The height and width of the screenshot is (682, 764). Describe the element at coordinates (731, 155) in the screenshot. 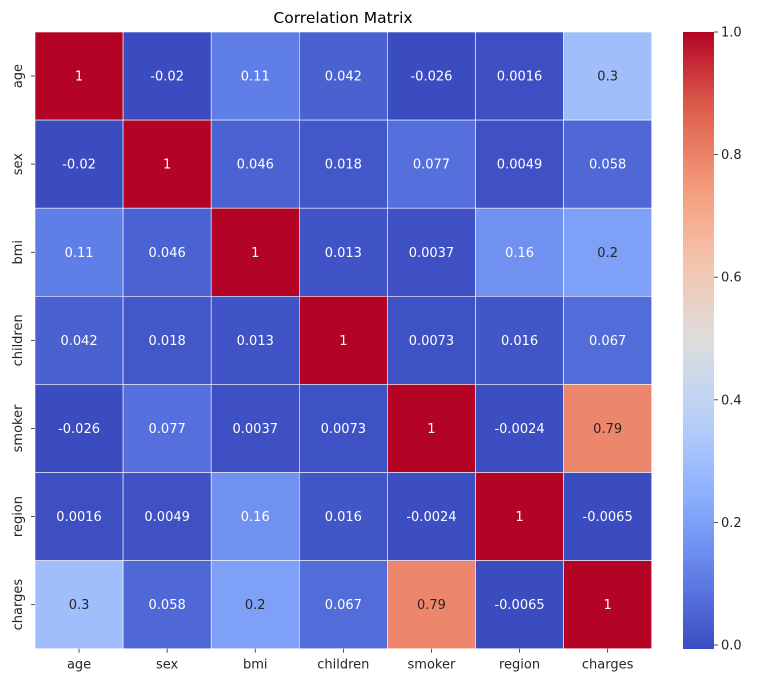

I see `colorbar-tick-label: 0.8` at that location.